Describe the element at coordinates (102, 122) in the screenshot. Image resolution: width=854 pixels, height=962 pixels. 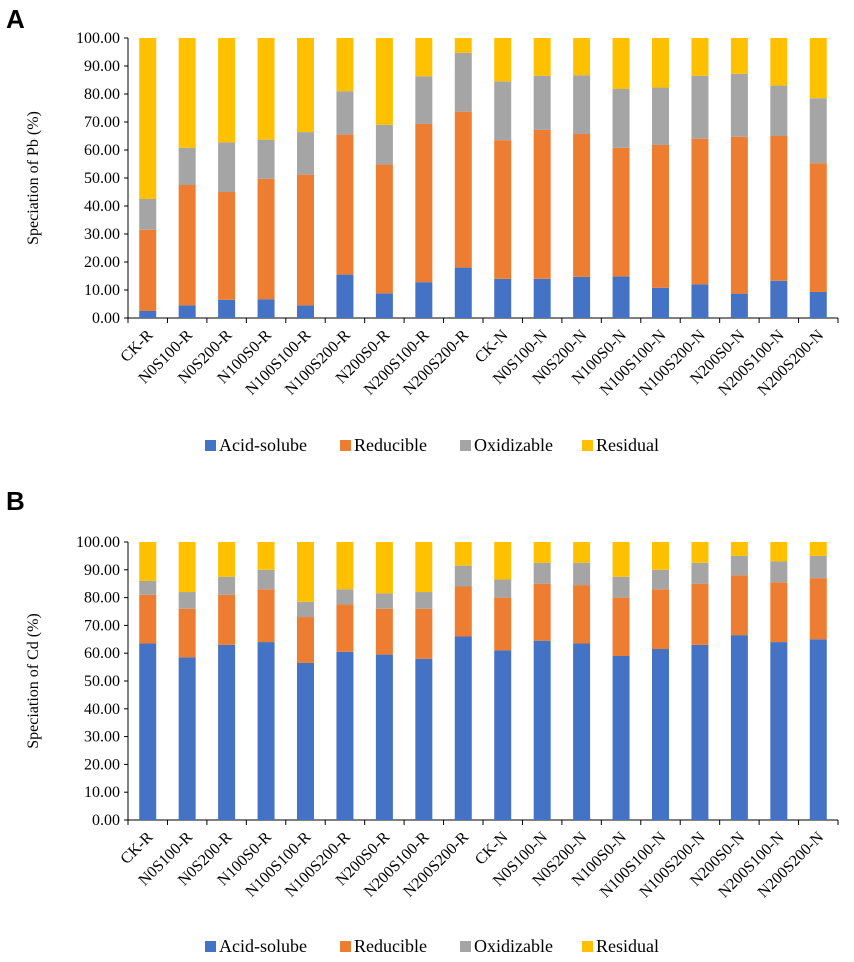
I see `y-tick-label: 70.00` at that location.